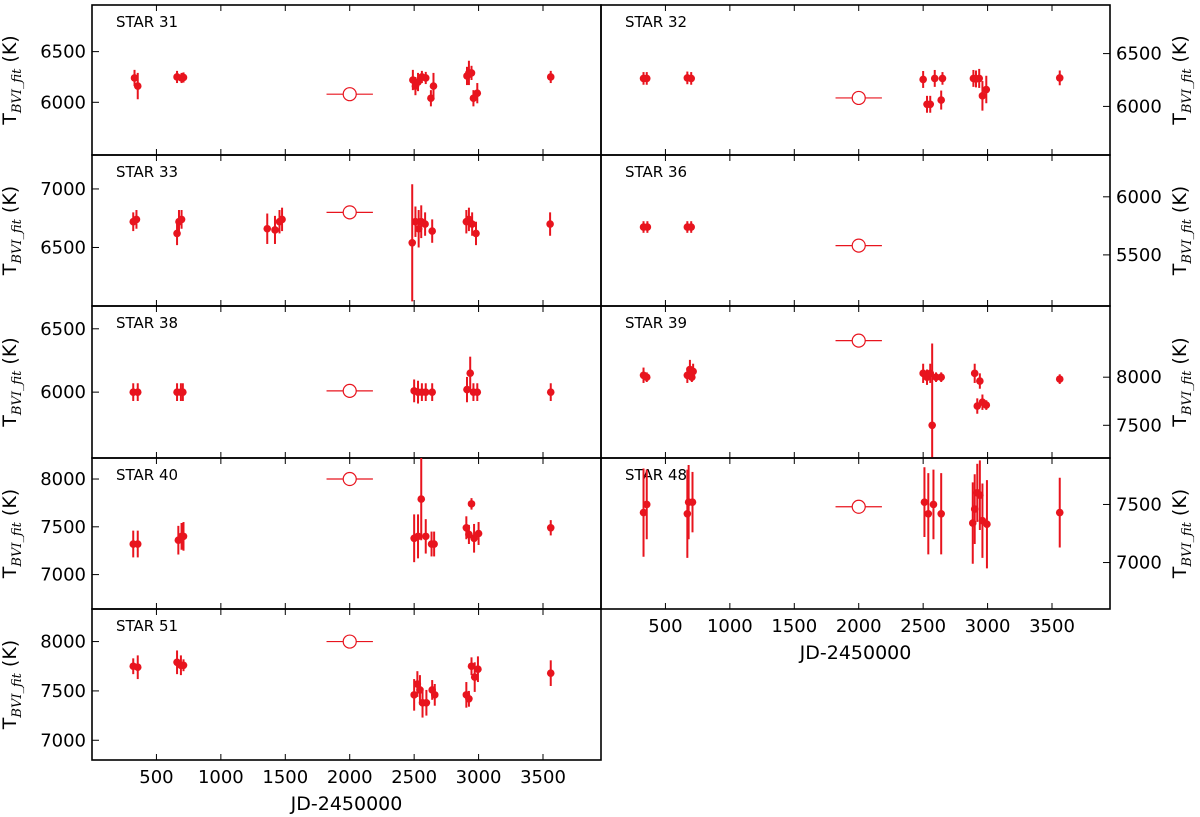 The image size is (1200, 817). What do you see at coordinates (859, 626) in the screenshot?
I see `x-tick-label: 2000` at bounding box center [859, 626].